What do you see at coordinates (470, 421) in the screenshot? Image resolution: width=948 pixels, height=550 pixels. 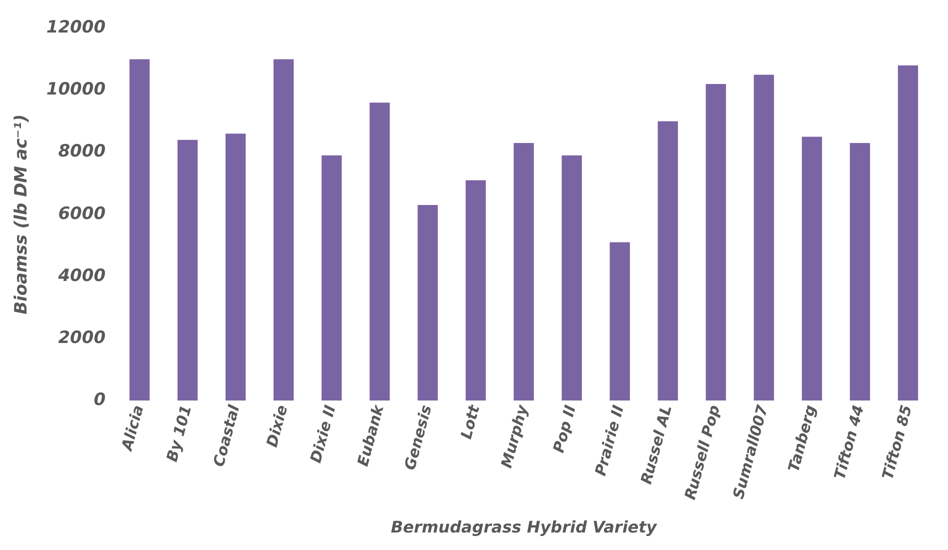 I see `x-tick-label: Lott` at bounding box center [470, 421].